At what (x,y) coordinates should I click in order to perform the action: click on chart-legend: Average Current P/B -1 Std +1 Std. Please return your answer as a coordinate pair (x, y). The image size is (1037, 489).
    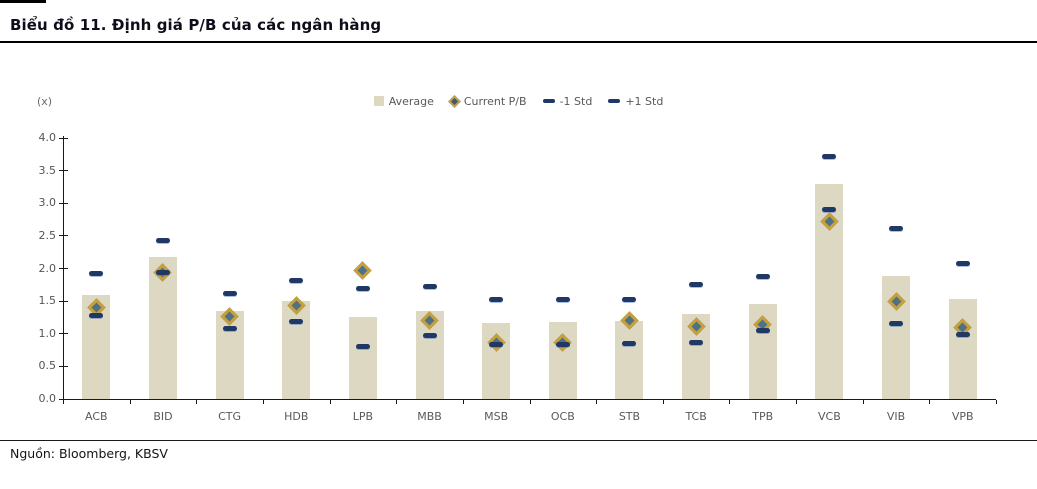
    Looking at the image, I should click on (518, 101).